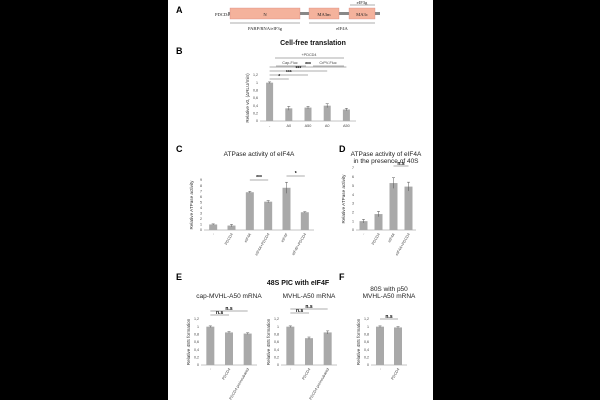 The width and height of the screenshot is (600, 400). I want to click on protein-linker, so click(304, 13).